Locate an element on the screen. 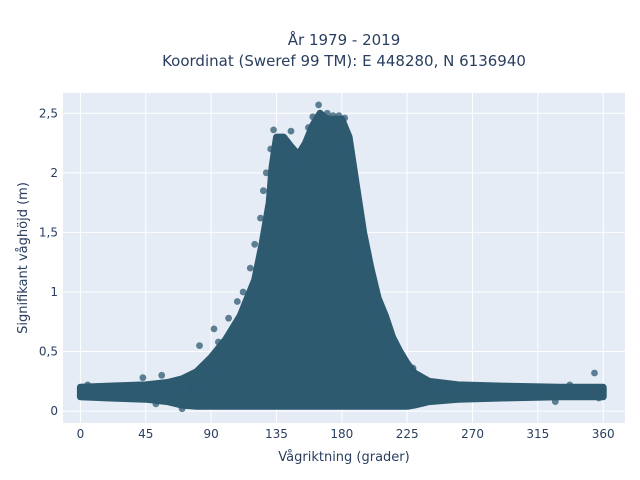  y-axis-ticks: 0 0,5 1 1,5 2 2,5 is located at coordinates (48, 262).